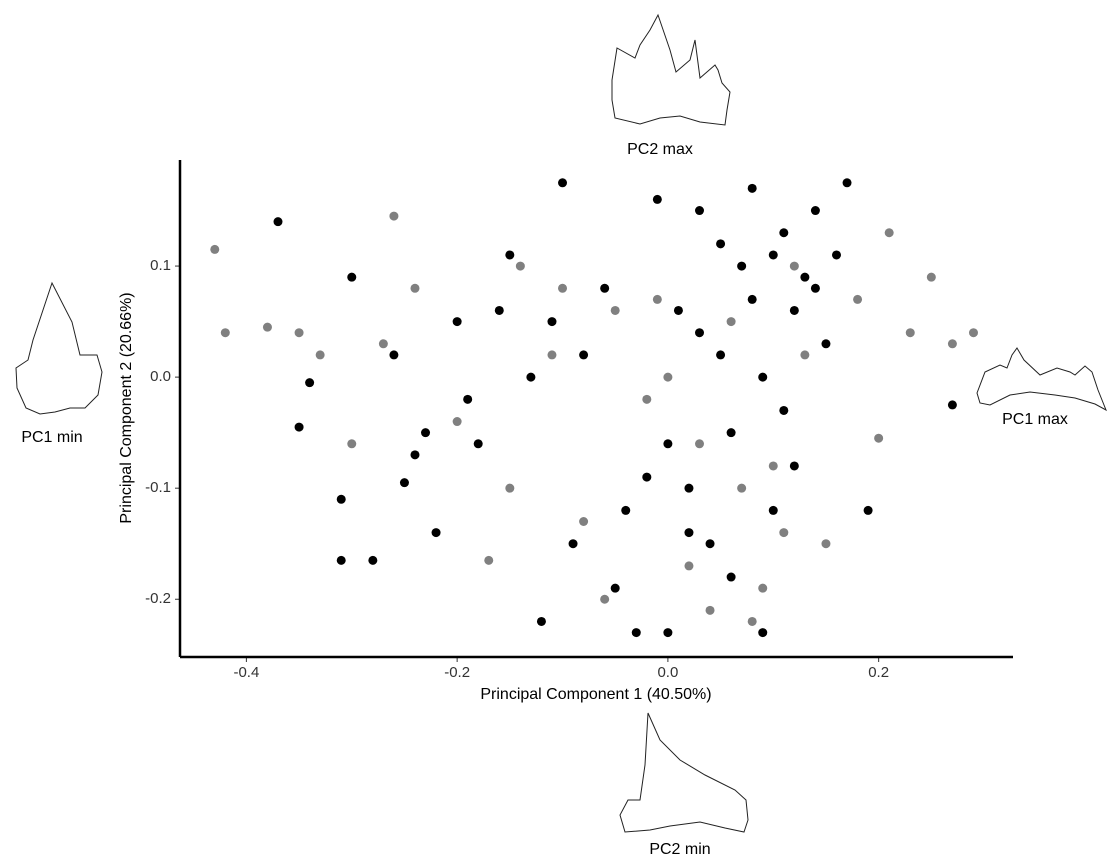 This screenshot has width=1107, height=859. What do you see at coordinates (160, 376) in the screenshot?
I see `y-tick-label: 0.0` at bounding box center [160, 376].